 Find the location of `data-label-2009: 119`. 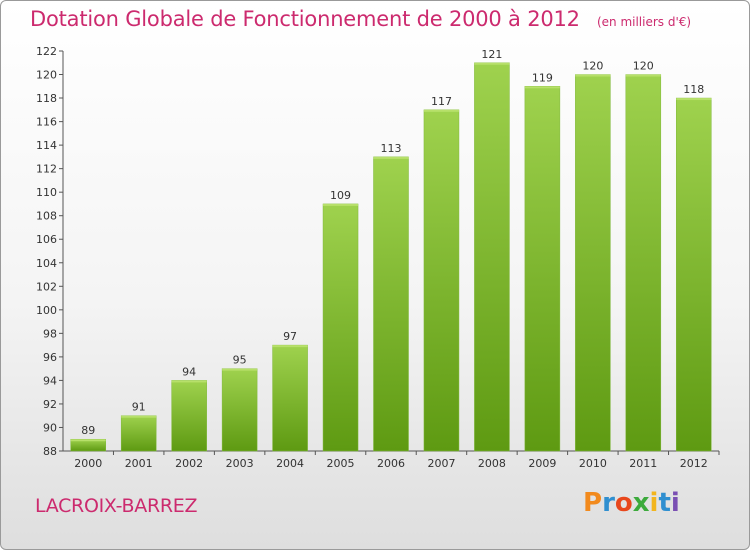

data-label-2009: 119 is located at coordinates (542, 77).